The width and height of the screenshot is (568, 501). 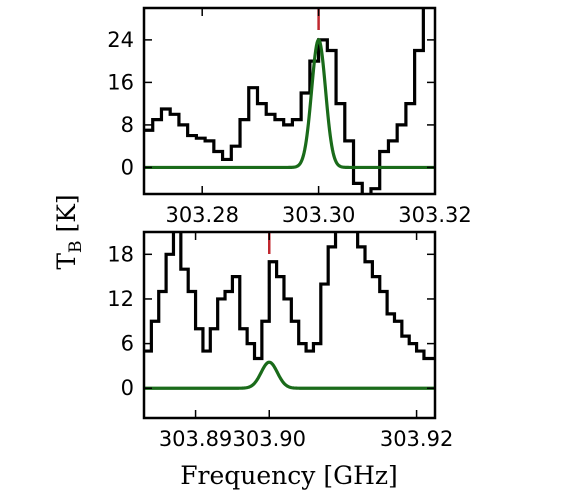 What do you see at coordinates (66, 261) in the screenshot?
I see `y-axis-label-main: T` at bounding box center [66, 261].